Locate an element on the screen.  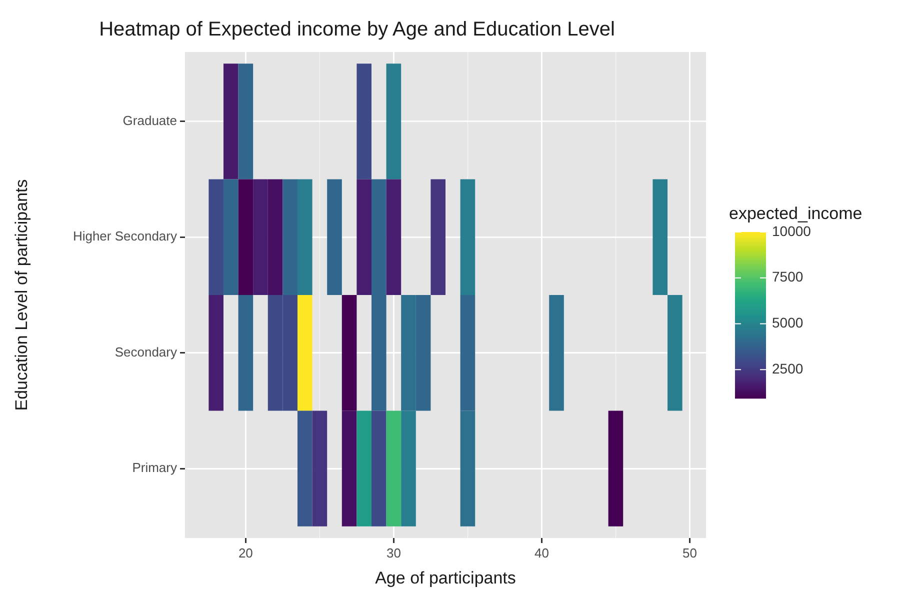
y-tick-label: Secondary is located at coordinates (146, 352).